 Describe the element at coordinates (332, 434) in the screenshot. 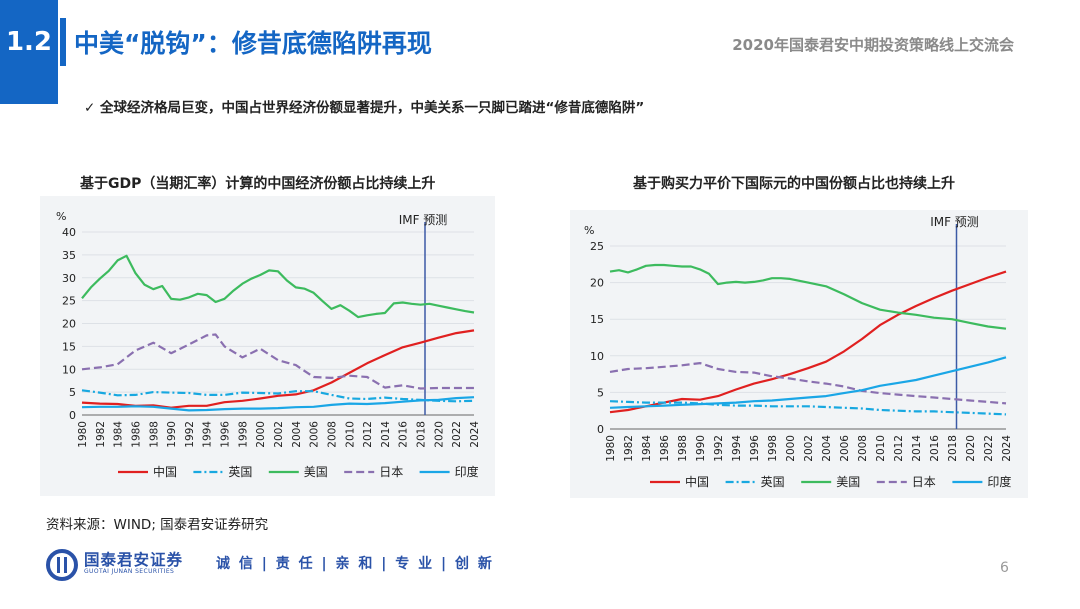

I see `x-tick-label: 2008` at that location.